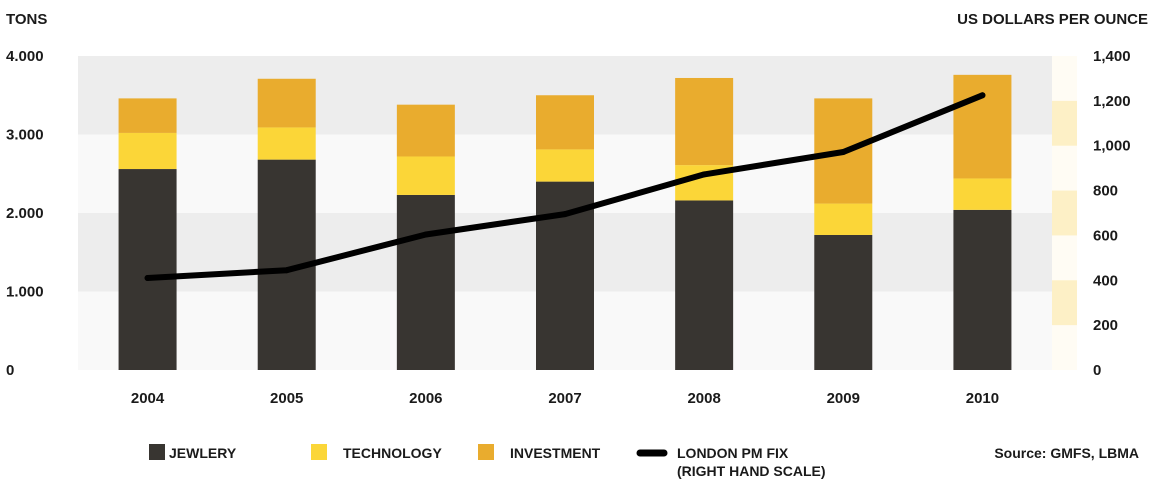 Image resolution: width=1151 pixels, height=481 pixels. I want to click on price-point-2008, so click(704, 174).